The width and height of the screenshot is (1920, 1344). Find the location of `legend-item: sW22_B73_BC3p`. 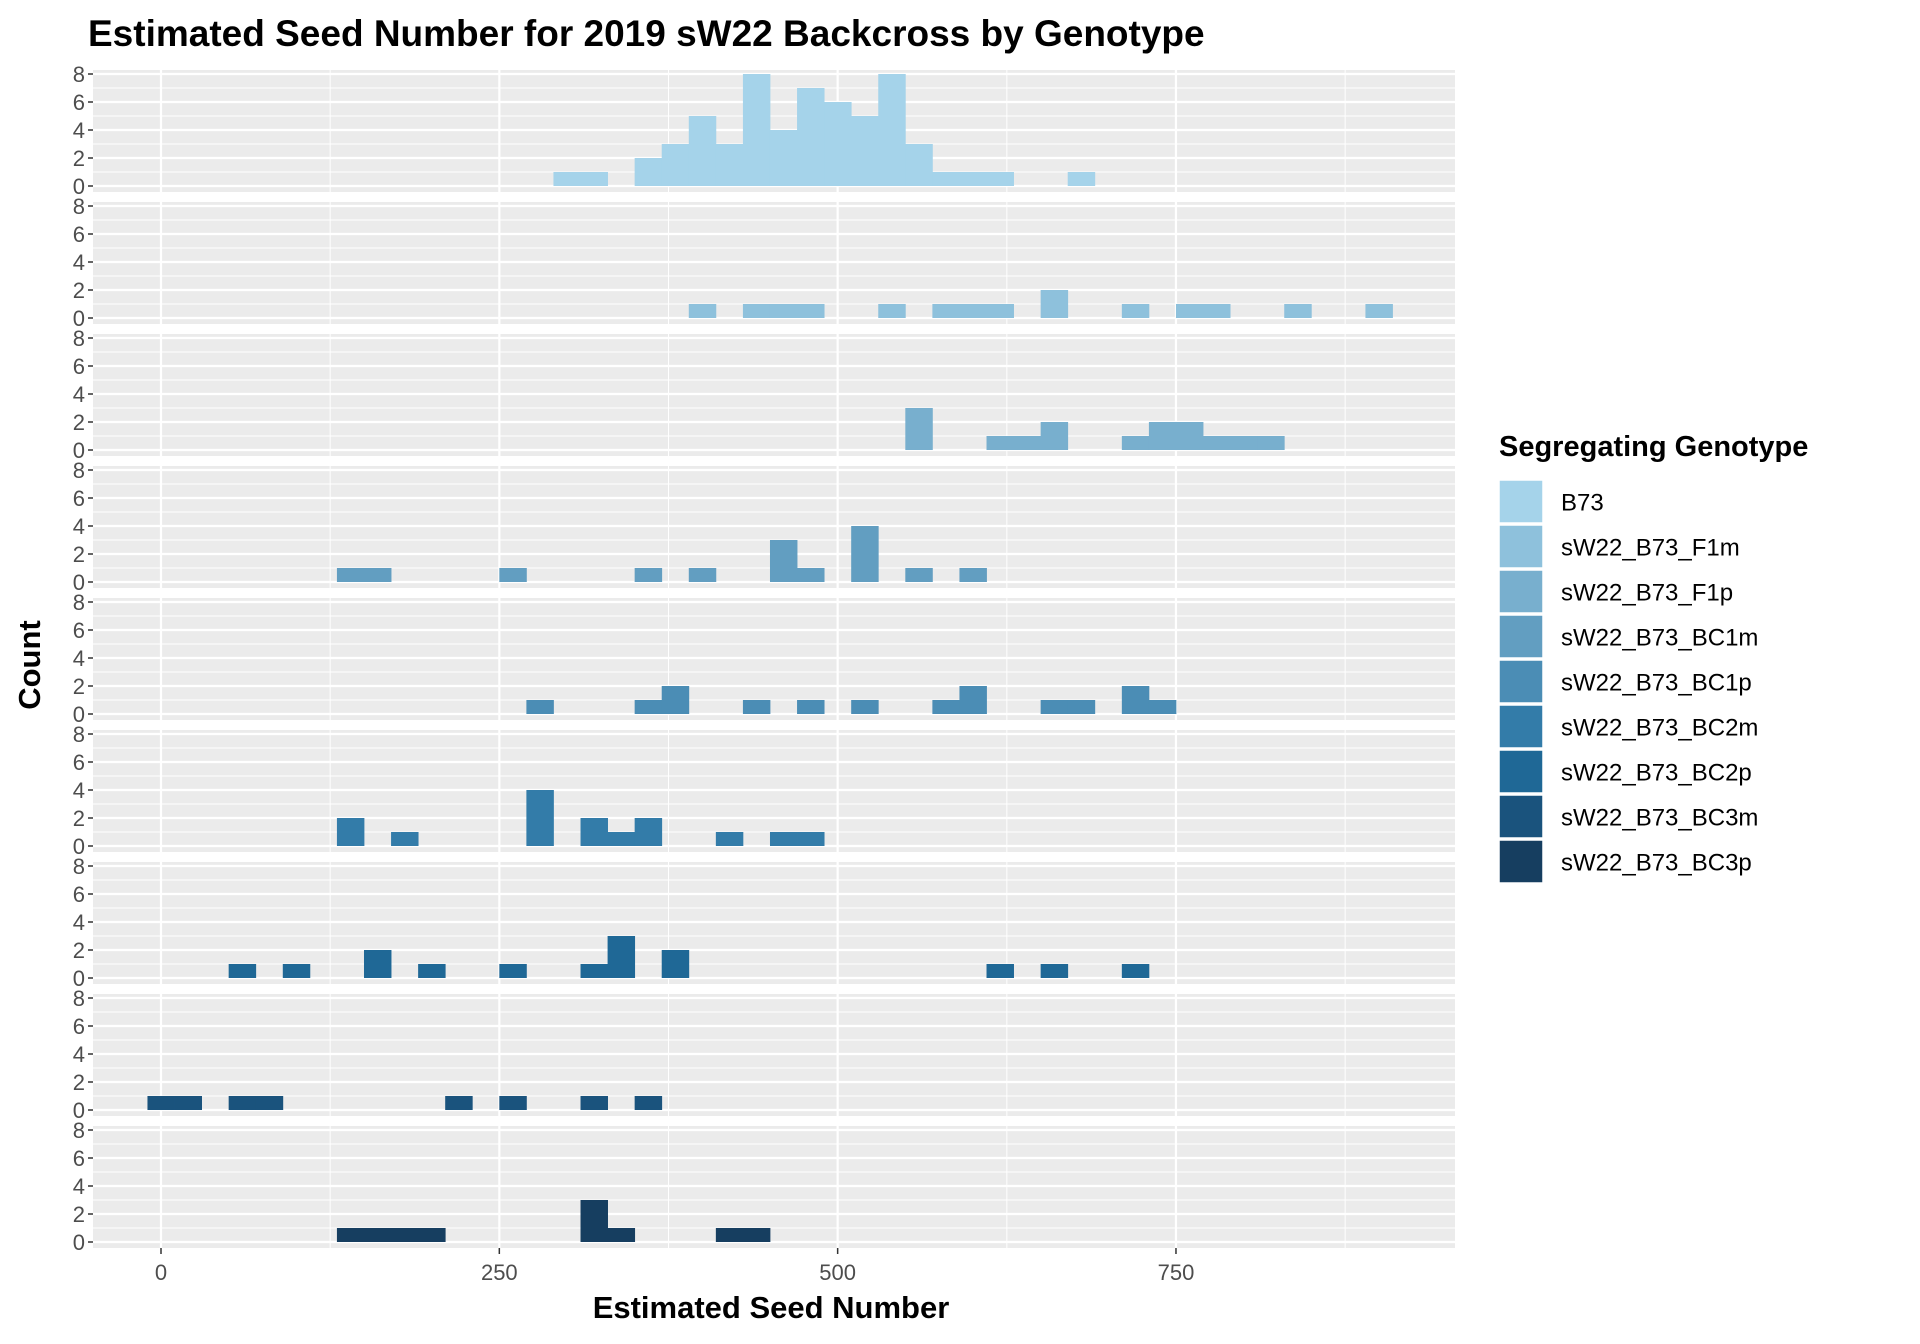

legend-item: sW22_B73_BC3p is located at coordinates (1625, 861).